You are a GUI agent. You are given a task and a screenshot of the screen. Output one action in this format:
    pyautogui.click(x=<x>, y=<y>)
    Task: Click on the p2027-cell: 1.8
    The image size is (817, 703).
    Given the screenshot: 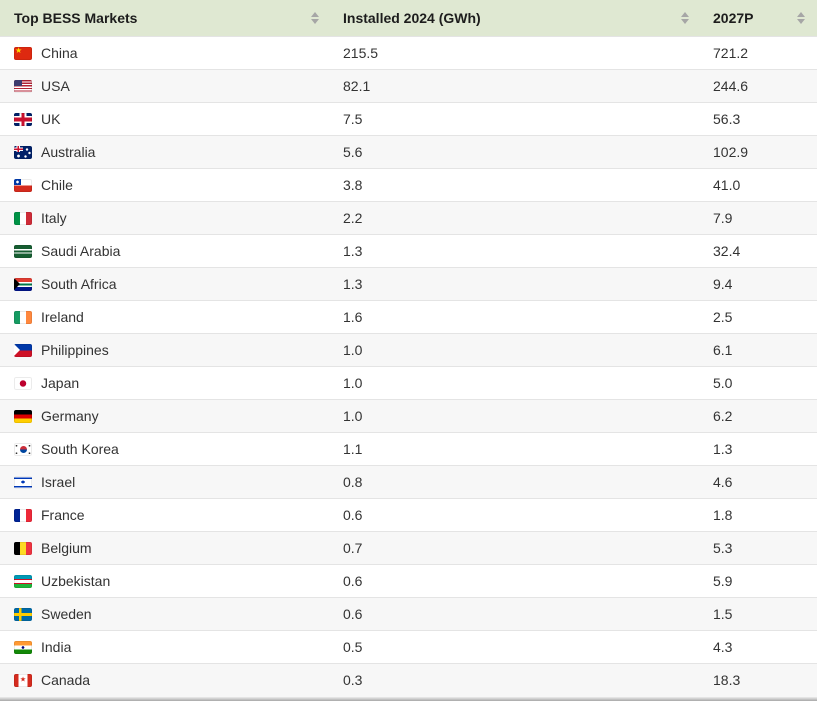 What is the action you would take?
    pyautogui.click(x=759, y=515)
    